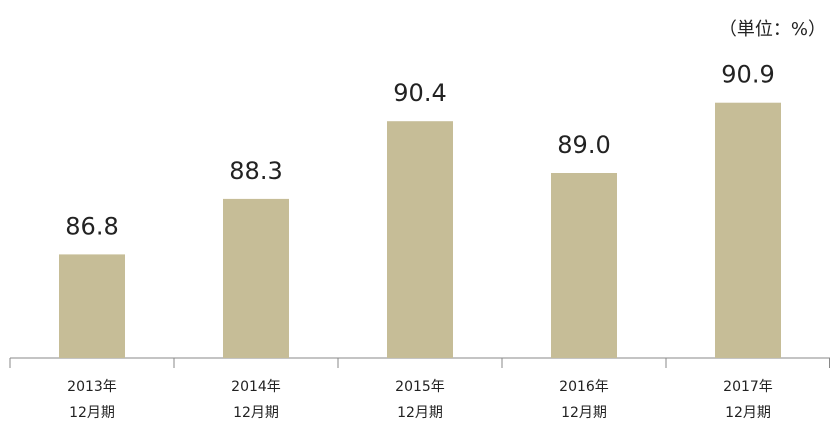  Describe the element at coordinates (91, 226) in the screenshot. I see `value-label: 86.8` at that location.